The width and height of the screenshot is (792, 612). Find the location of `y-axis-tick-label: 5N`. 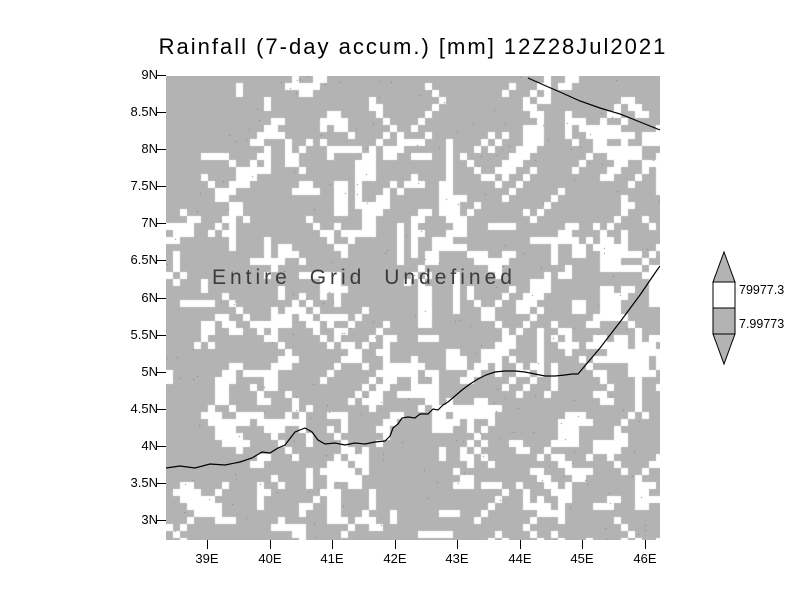

y-axis-tick-label: 5N is located at coordinates (149, 371).